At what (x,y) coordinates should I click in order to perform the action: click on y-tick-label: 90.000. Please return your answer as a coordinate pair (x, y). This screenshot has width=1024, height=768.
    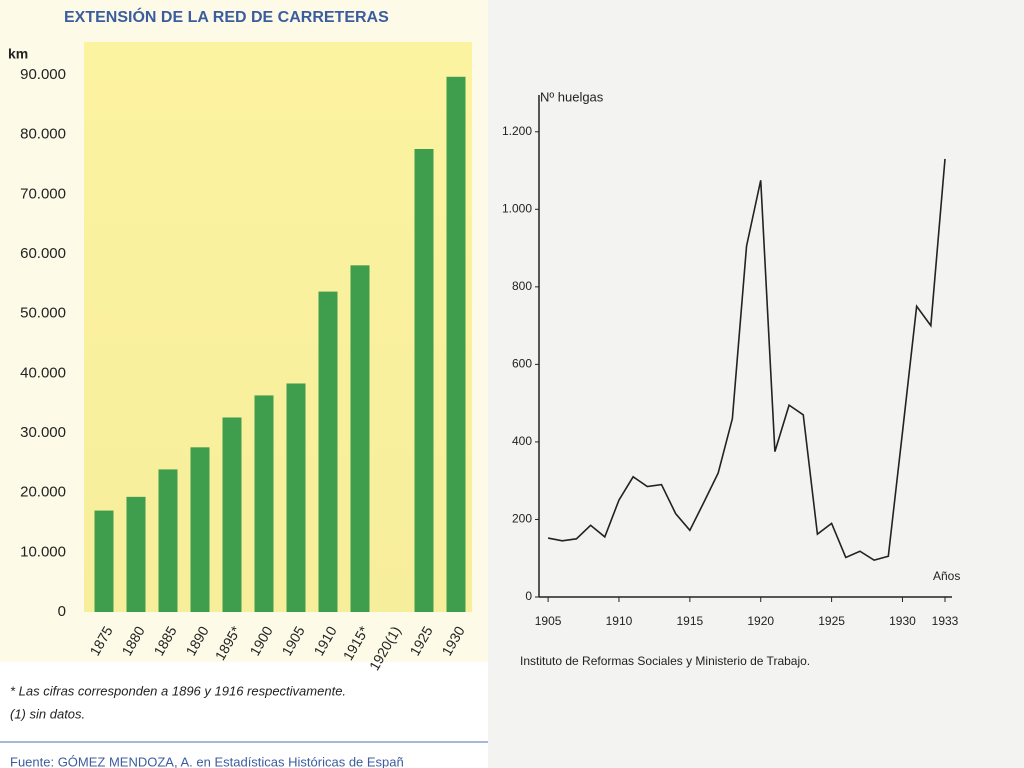
    Looking at the image, I should click on (43, 74).